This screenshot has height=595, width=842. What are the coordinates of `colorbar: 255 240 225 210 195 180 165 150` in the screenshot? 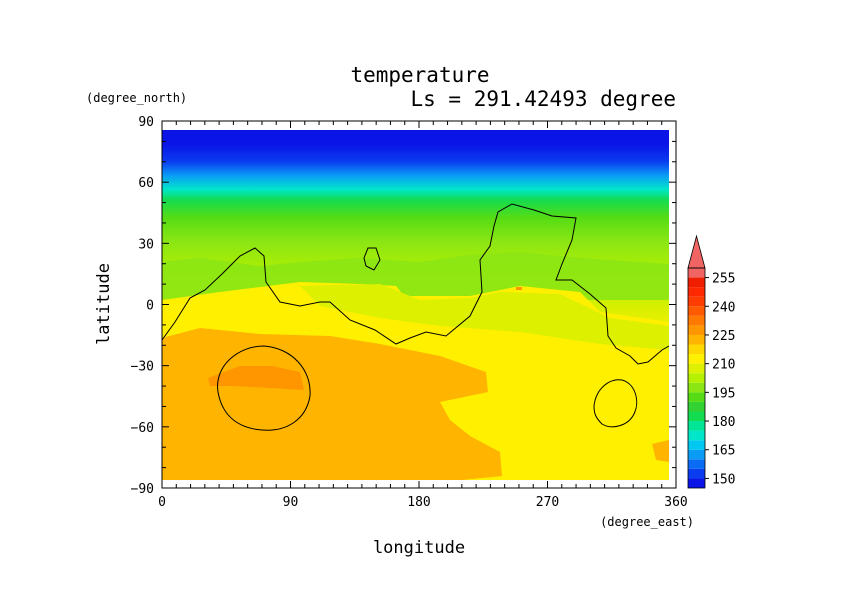 It's located at (711, 361).